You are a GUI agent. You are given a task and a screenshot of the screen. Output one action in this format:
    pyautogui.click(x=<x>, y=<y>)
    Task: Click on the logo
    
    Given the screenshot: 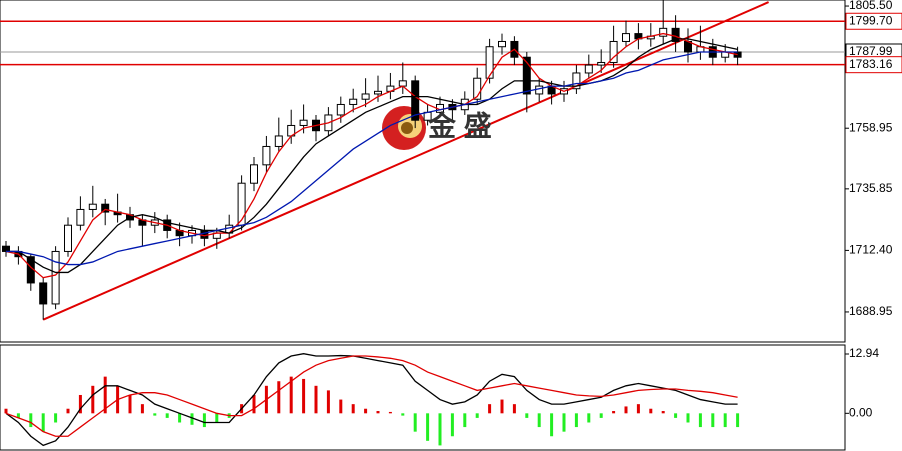 What is the action you would take?
    pyautogui.click(x=404, y=128)
    